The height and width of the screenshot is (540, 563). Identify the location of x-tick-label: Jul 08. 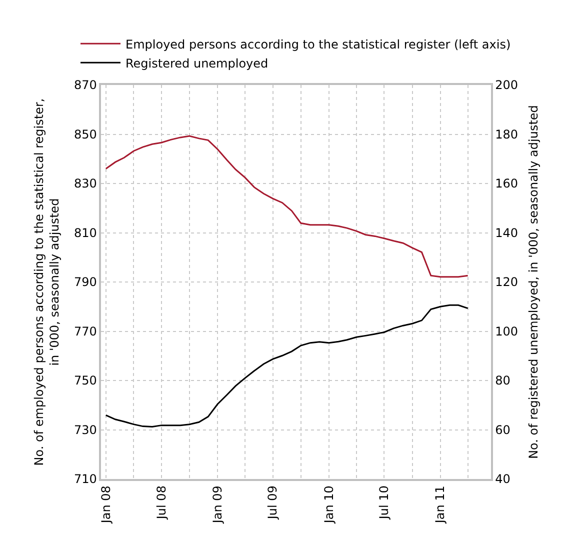
(161, 503).